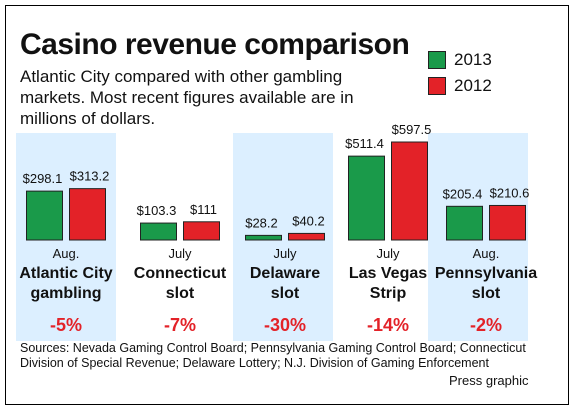 Image resolution: width=576 pixels, height=413 pixels. I want to click on value-label-2012-las-vegas: $597.5, so click(412, 129).